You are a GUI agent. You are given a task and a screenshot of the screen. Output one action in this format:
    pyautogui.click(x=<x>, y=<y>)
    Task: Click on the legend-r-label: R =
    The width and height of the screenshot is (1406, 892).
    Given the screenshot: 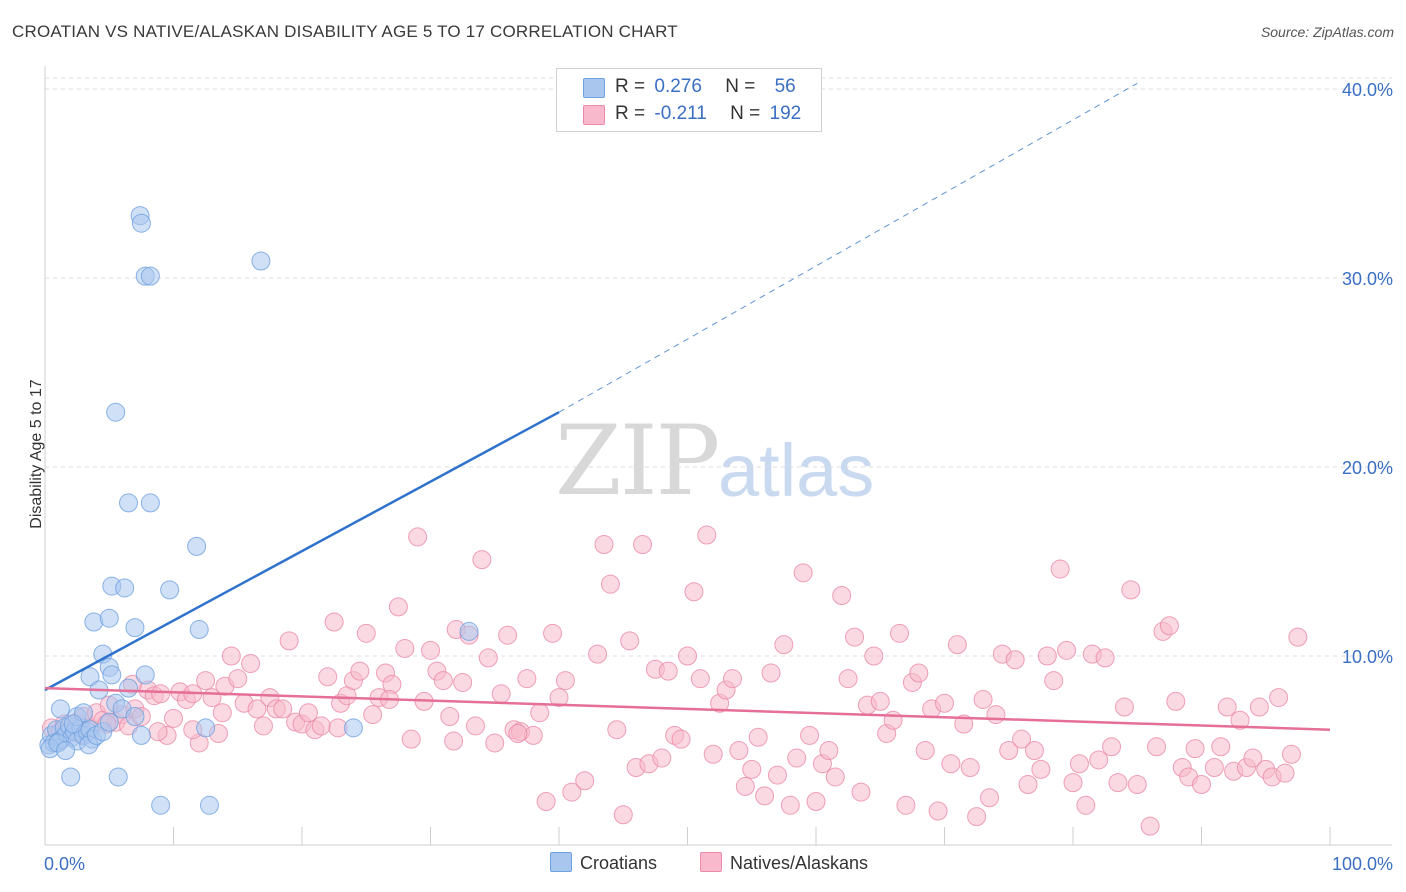 What is the action you would take?
    pyautogui.click(x=630, y=113)
    